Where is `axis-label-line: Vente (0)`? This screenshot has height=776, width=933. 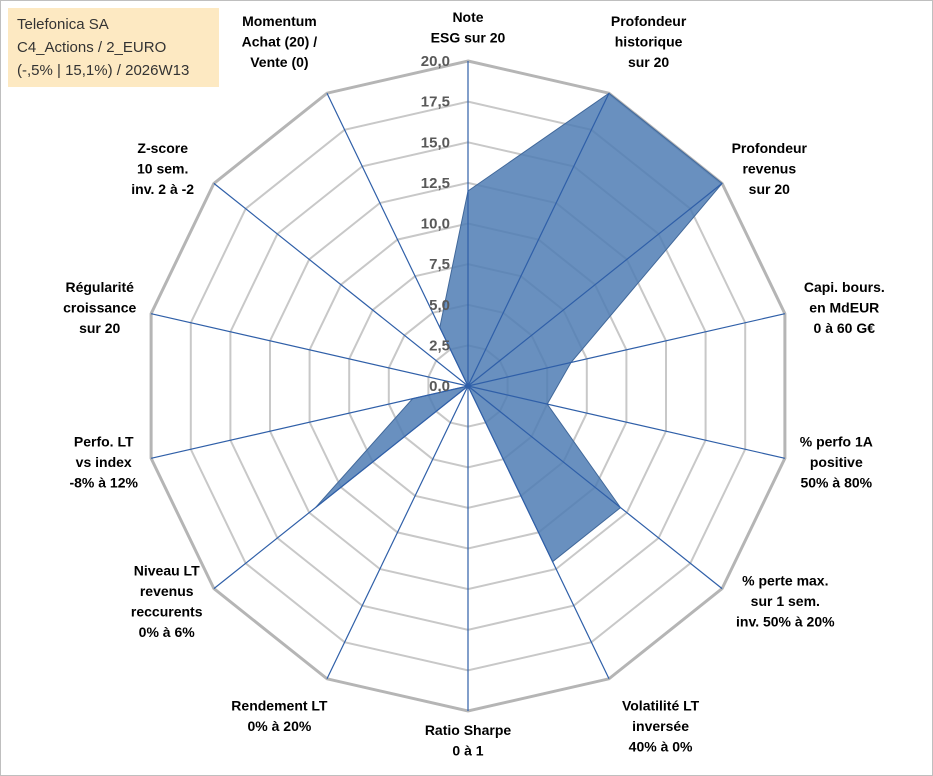
axis-label-line: Vente (0) is located at coordinates (279, 62).